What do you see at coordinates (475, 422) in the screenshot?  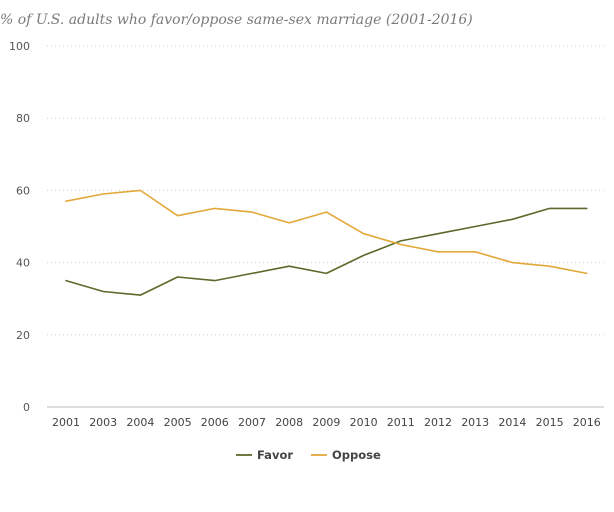 I see `x-tick-label: 2013` at bounding box center [475, 422].